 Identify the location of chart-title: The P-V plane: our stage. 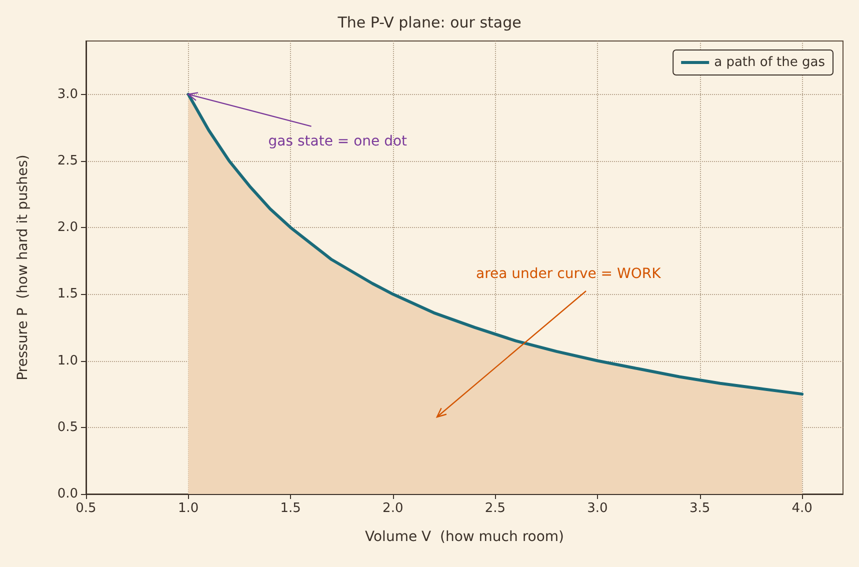
(429, 23).